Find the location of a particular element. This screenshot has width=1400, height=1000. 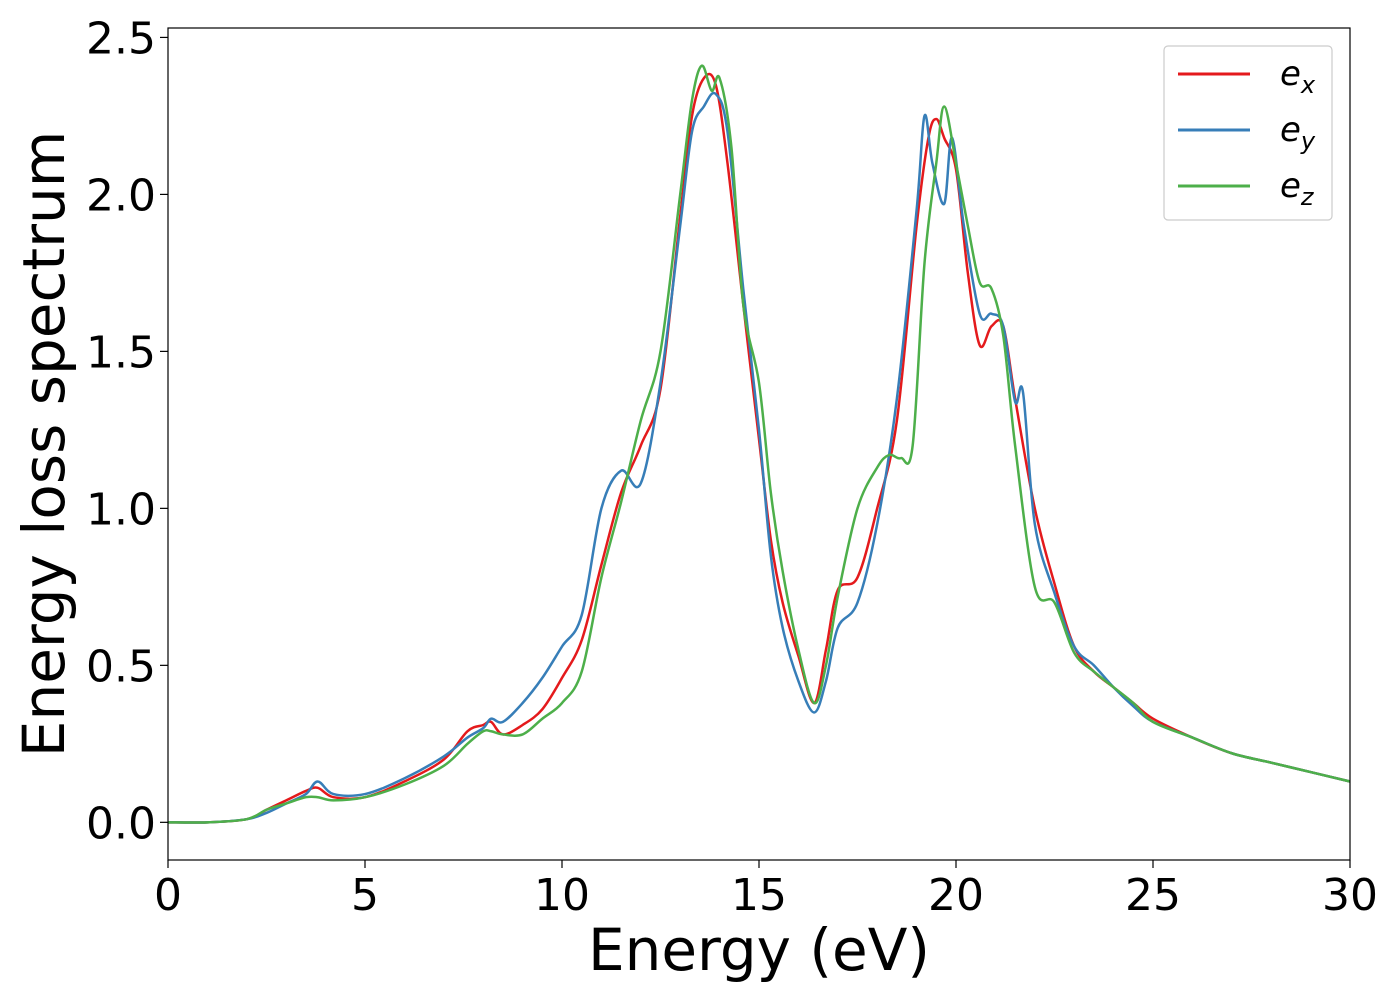

y-tick-label: 0.5 is located at coordinates (121, 666).